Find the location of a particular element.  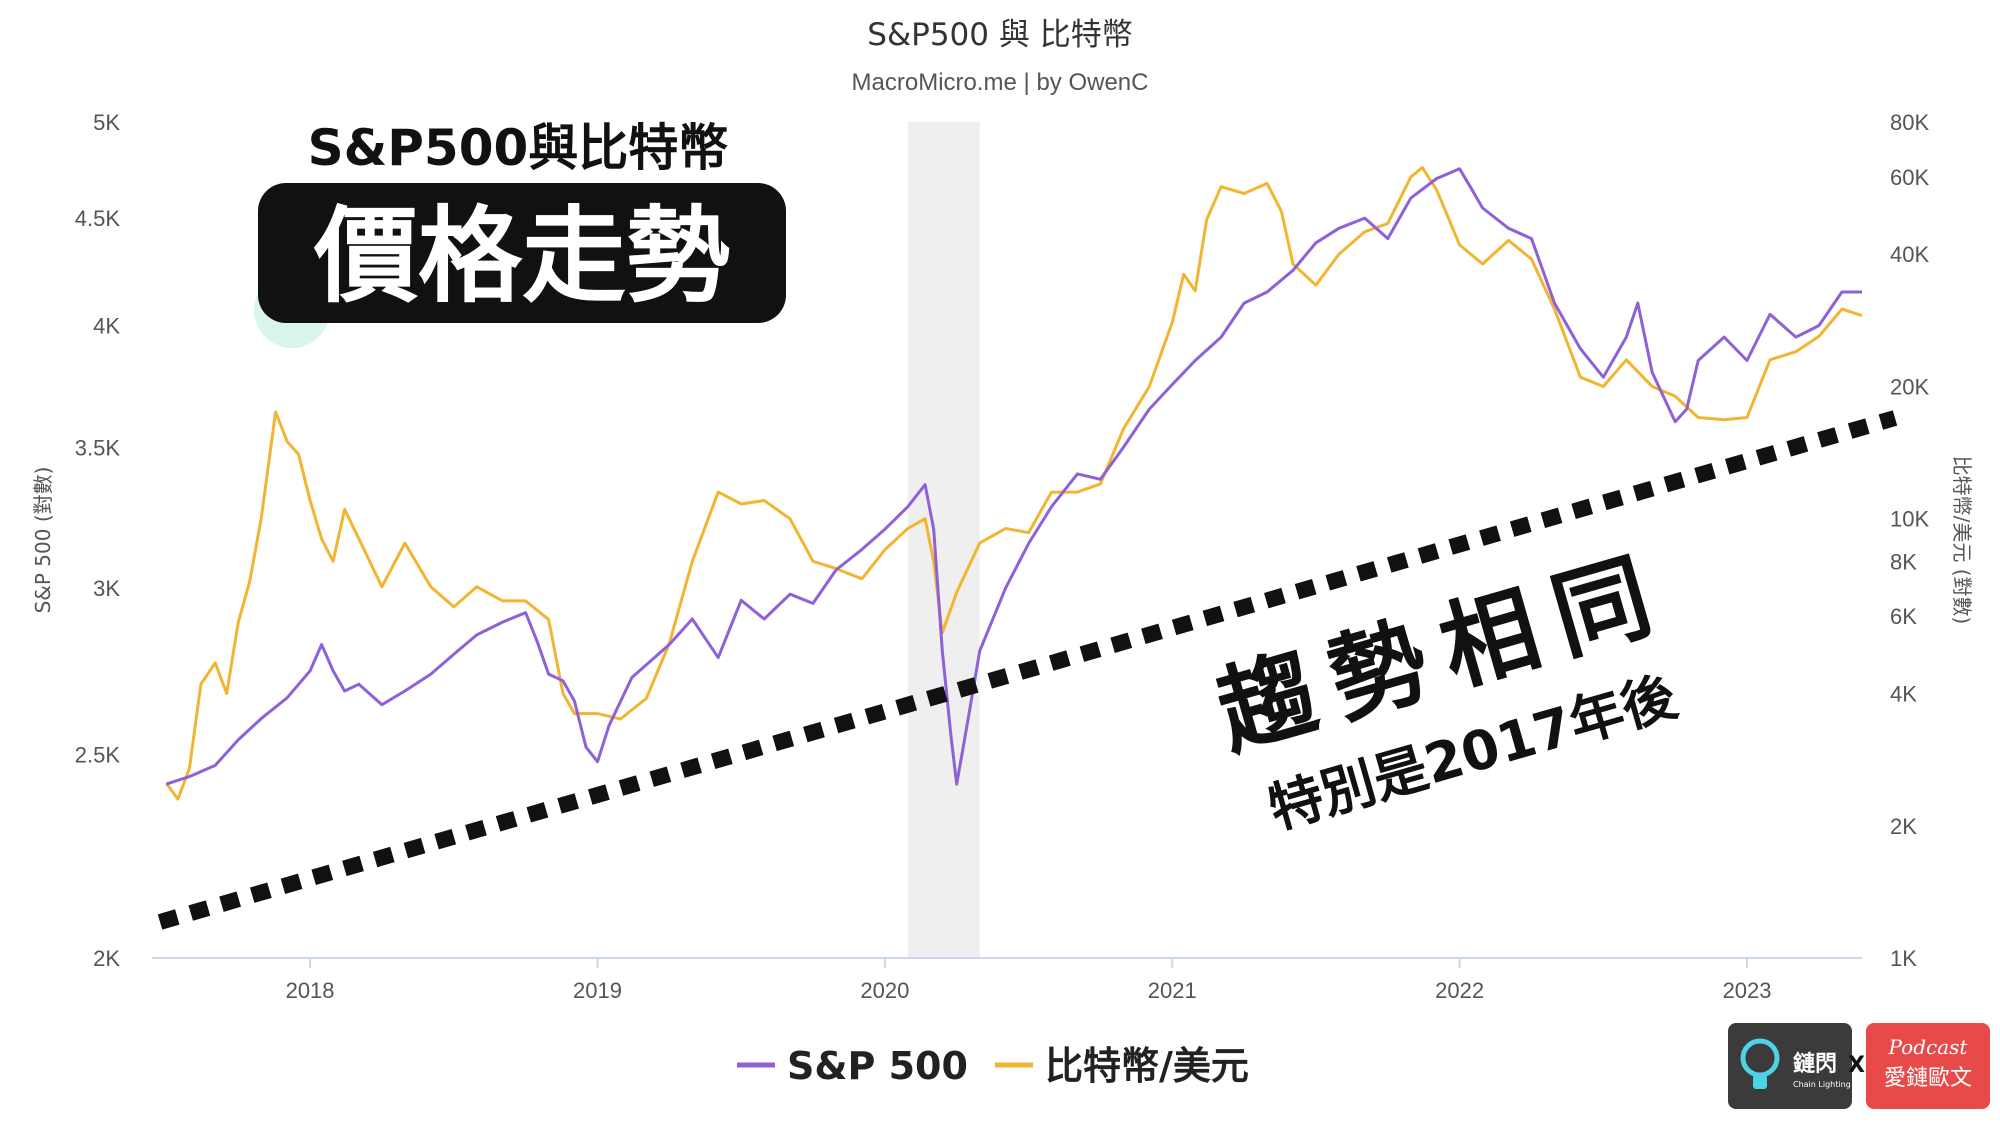

logo-chain-lighting: 鏈閃 Chain Lighting is located at coordinates (1790, 1066).